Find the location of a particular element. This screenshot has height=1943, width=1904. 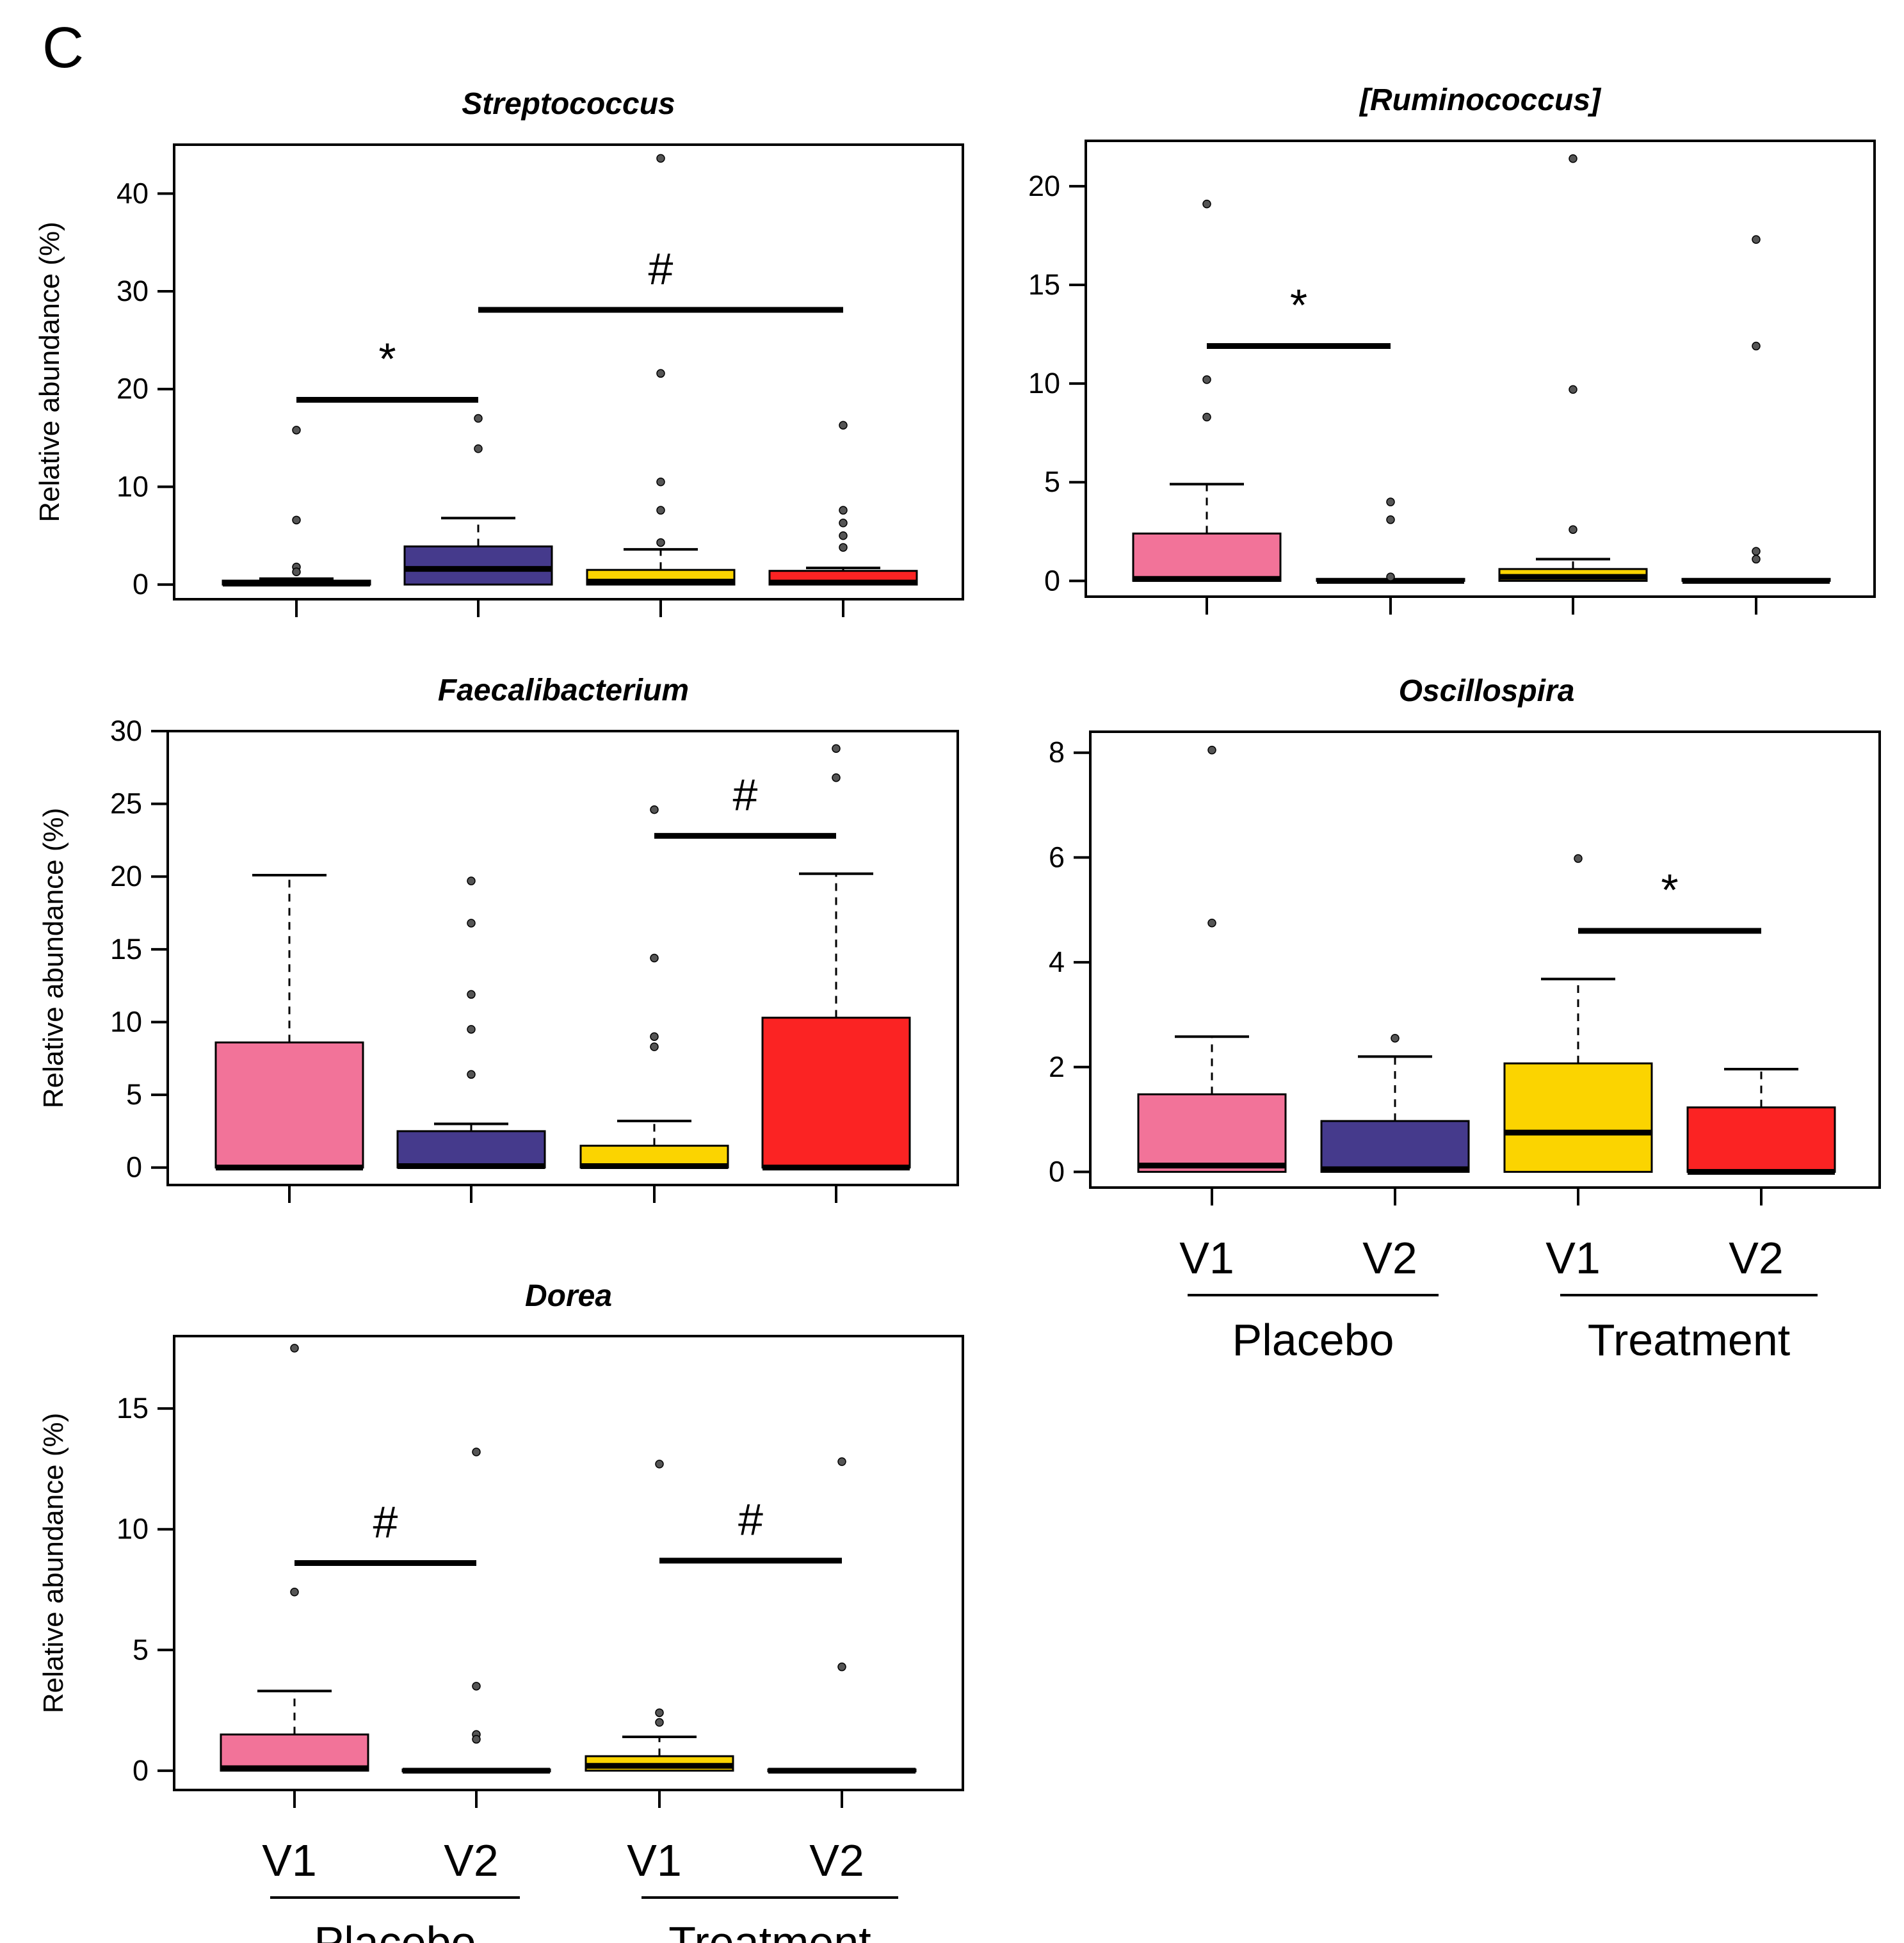

oscillospira-y-tick-label: 2 is located at coordinates (1057, 1067).